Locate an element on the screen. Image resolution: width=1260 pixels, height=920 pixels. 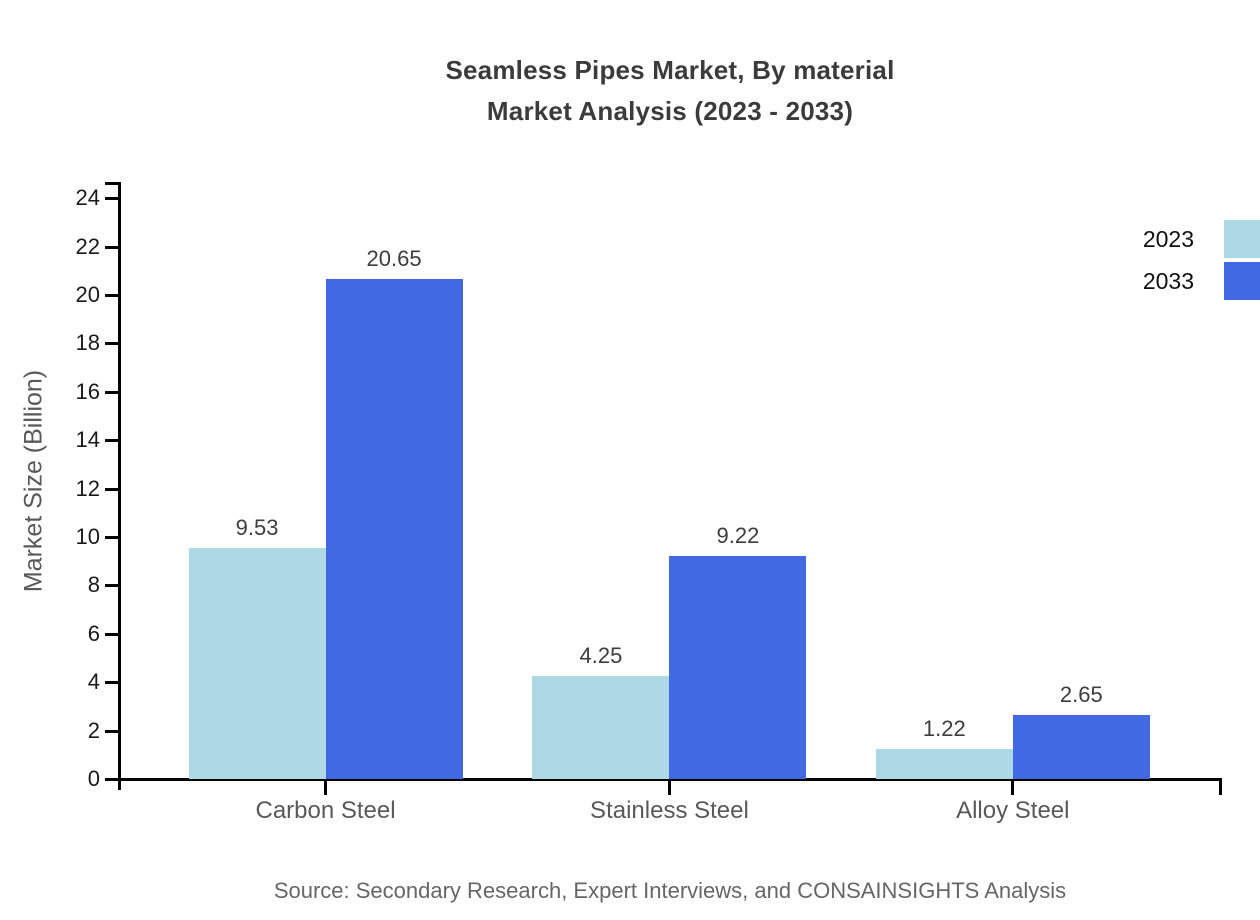
legend-label-2023: 2023 is located at coordinates (1168, 238).